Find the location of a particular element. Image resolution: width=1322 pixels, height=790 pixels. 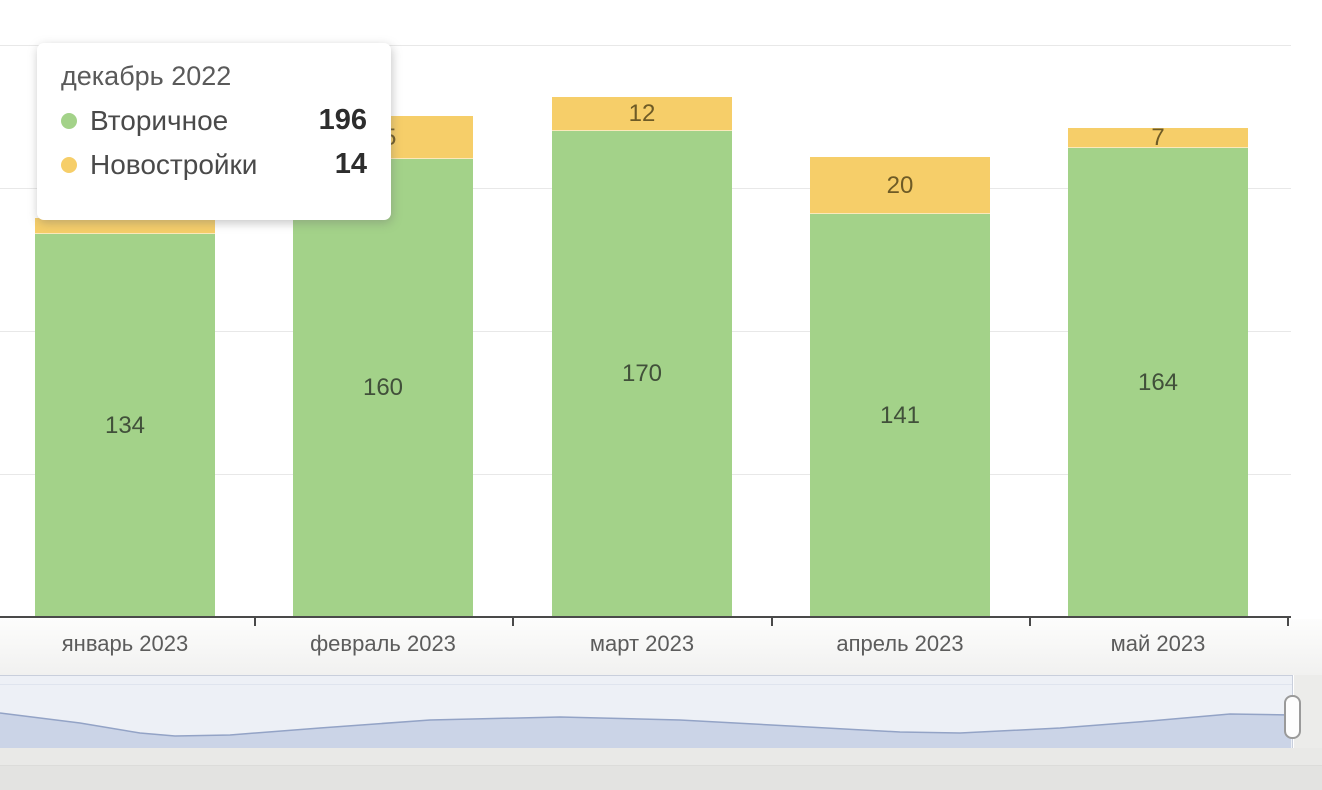

tooltip-series-label: Новостройки is located at coordinates (174, 164).